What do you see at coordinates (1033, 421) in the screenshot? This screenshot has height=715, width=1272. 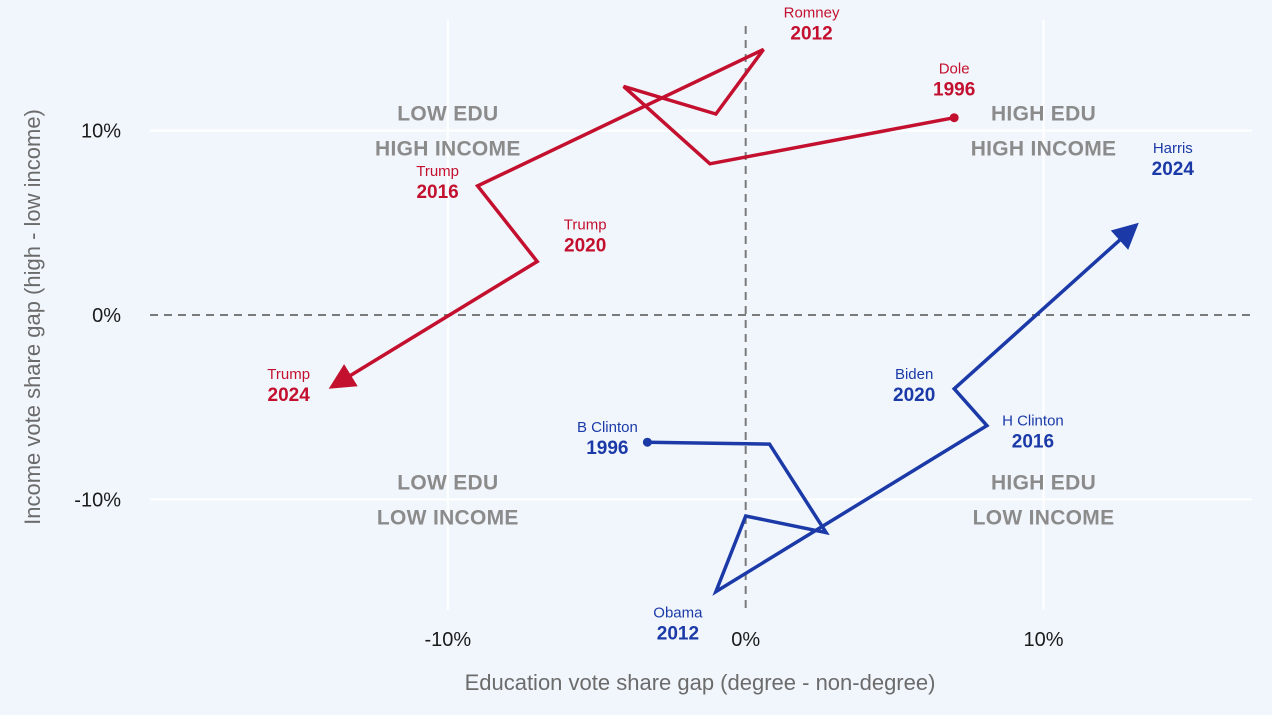 I see `point-label-name: H Clinton` at bounding box center [1033, 421].